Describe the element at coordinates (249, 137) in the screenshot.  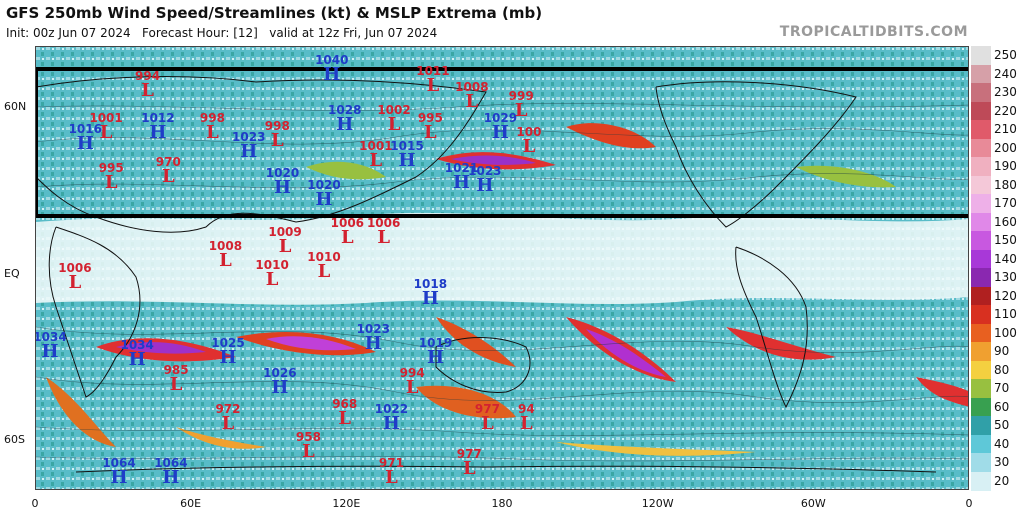
I see `pressure-value: 1023` at that location.